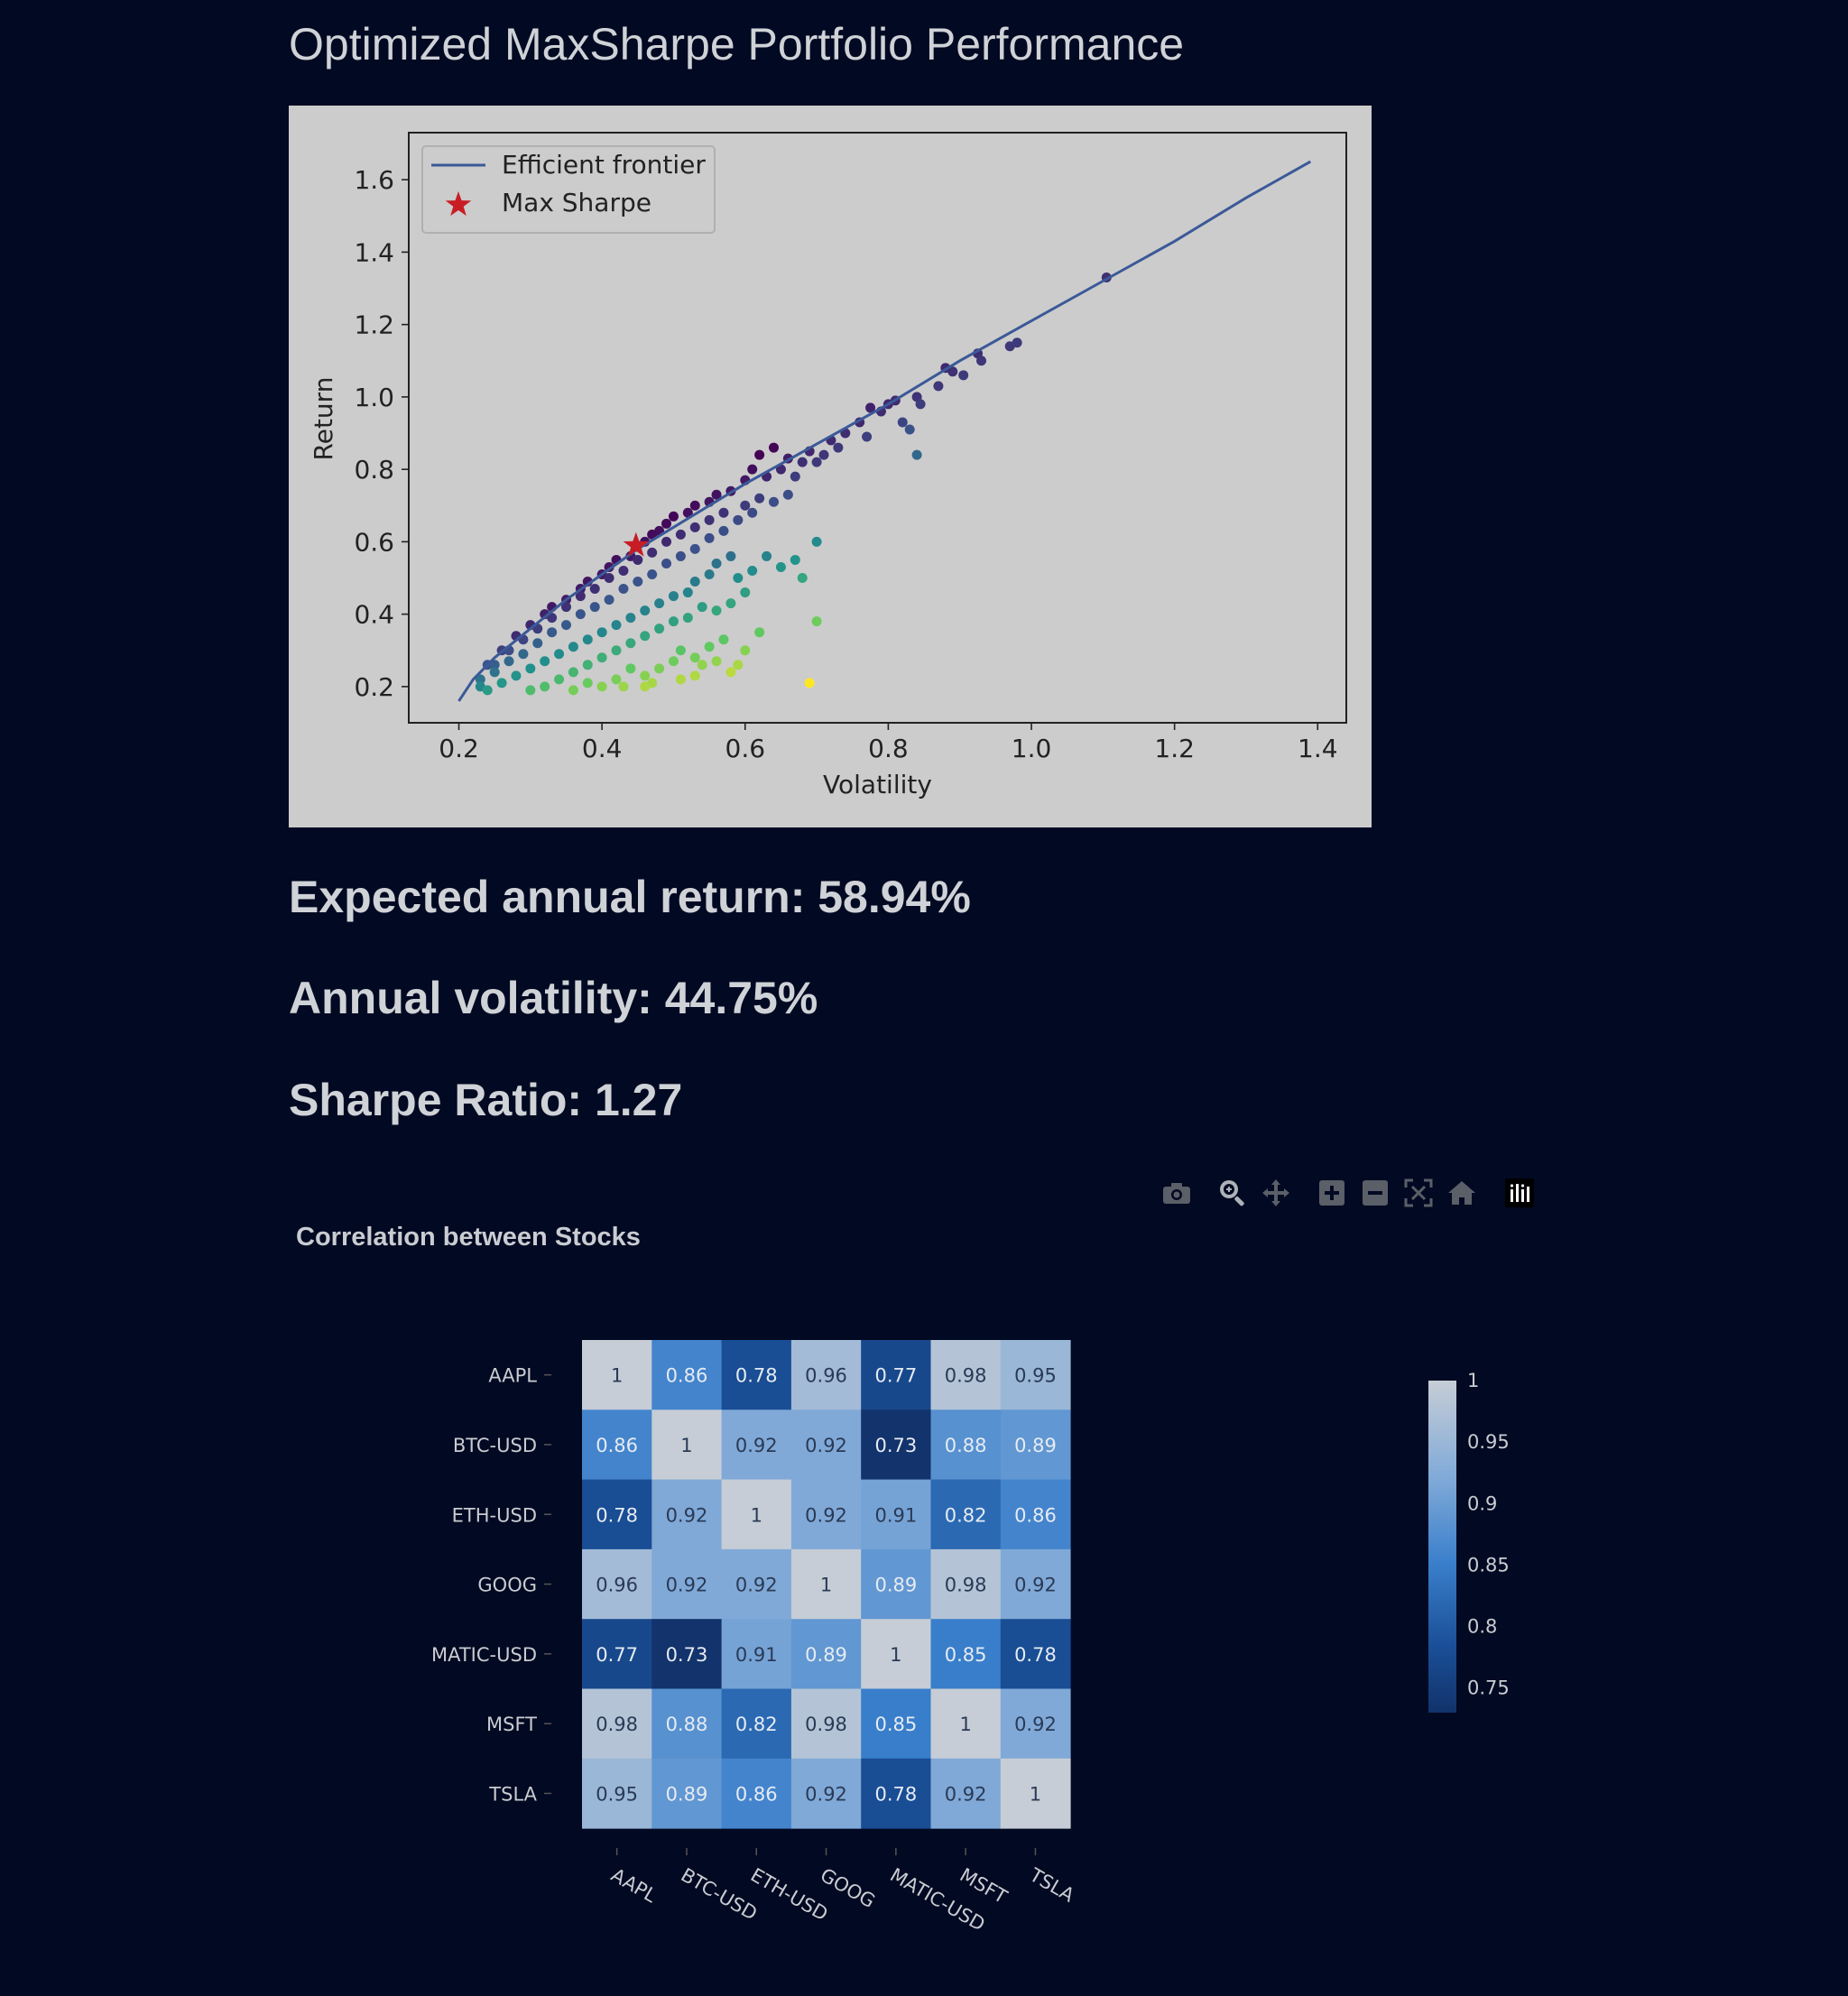 The image size is (1848, 1996). Describe the element at coordinates (789, 1895) in the screenshot. I see `heatmap-x-label: ETH-USD` at that location.